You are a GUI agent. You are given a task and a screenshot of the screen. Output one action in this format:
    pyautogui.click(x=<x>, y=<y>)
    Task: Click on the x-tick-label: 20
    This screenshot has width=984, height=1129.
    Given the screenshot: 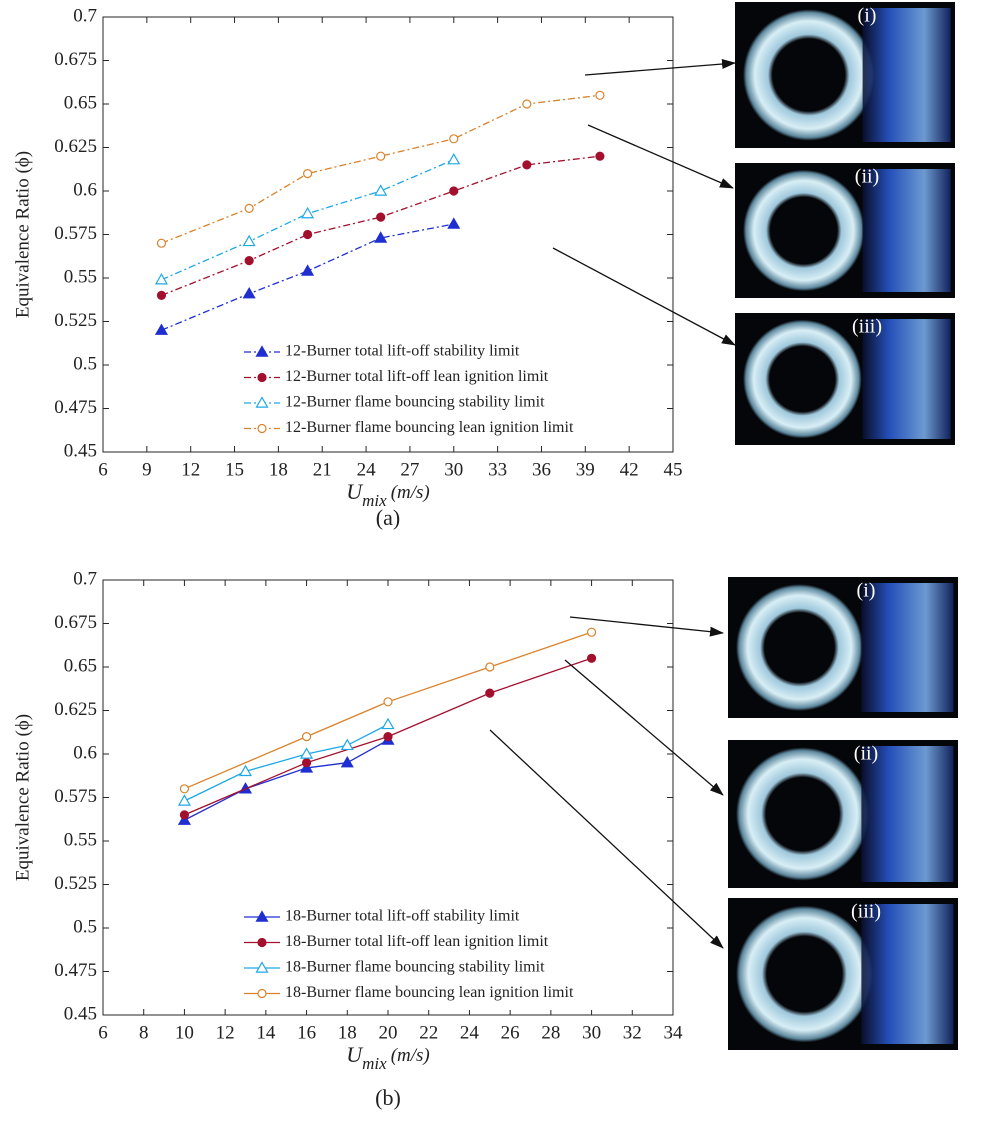 What is the action you would take?
    pyautogui.click(x=388, y=1032)
    